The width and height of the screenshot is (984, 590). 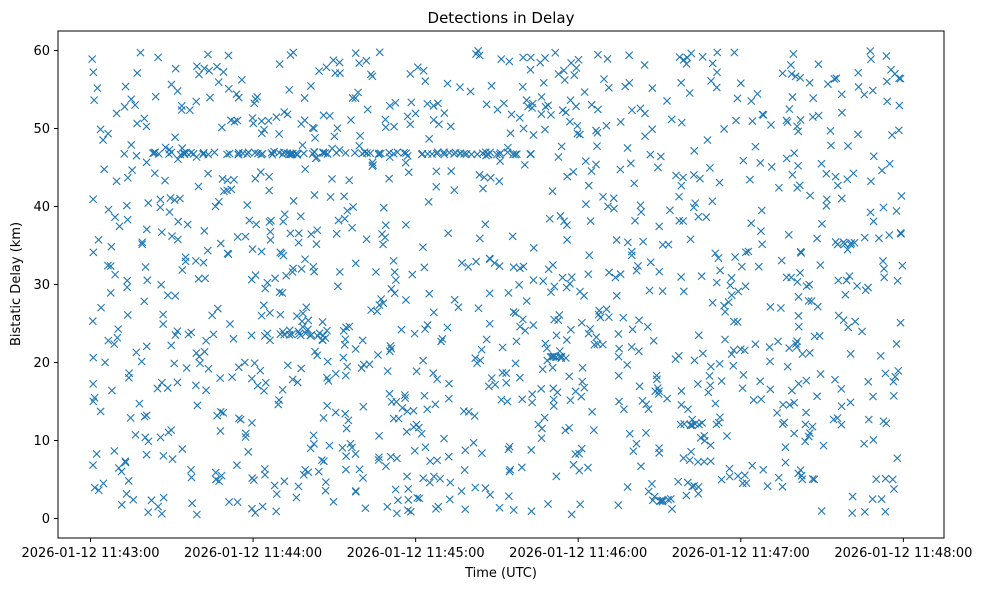 What do you see at coordinates (41, 285) in the screenshot?
I see `y-tick-label: 30` at bounding box center [41, 285].